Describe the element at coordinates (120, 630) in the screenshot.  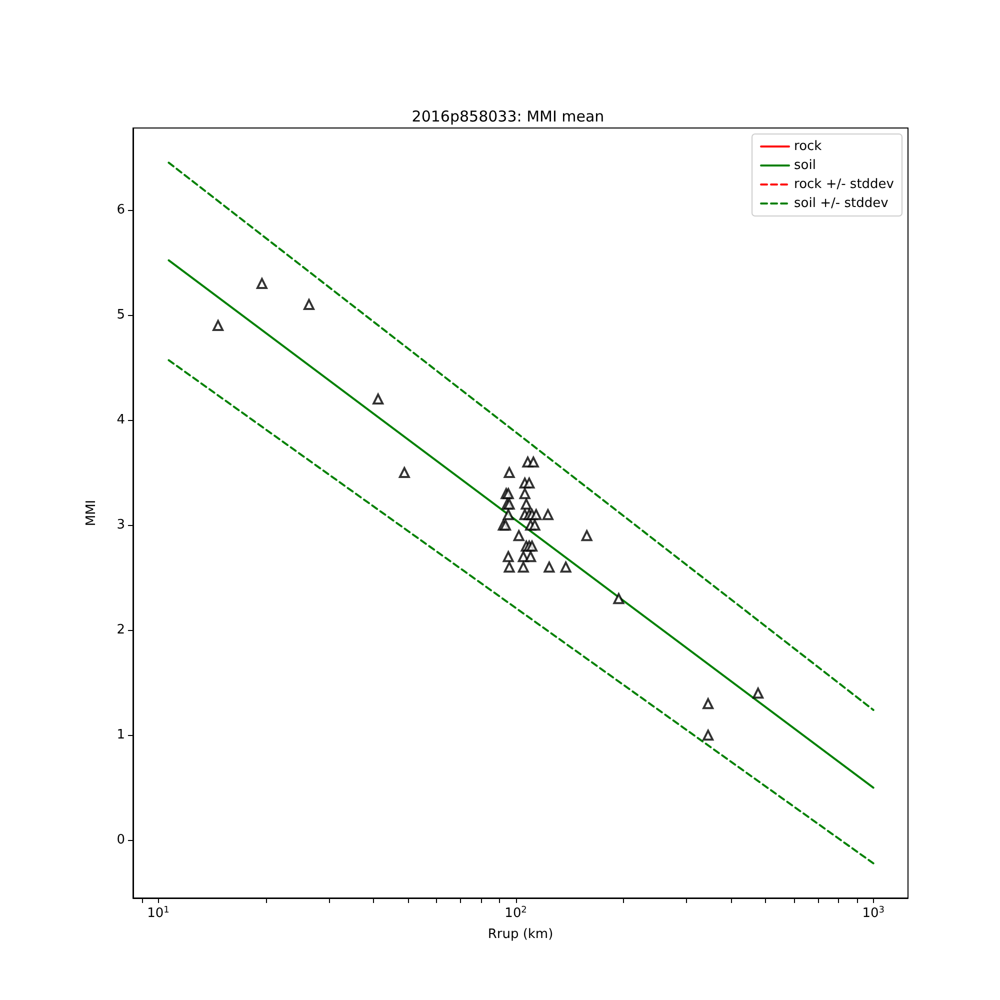
I see `y-tick-label: 2` at that location.